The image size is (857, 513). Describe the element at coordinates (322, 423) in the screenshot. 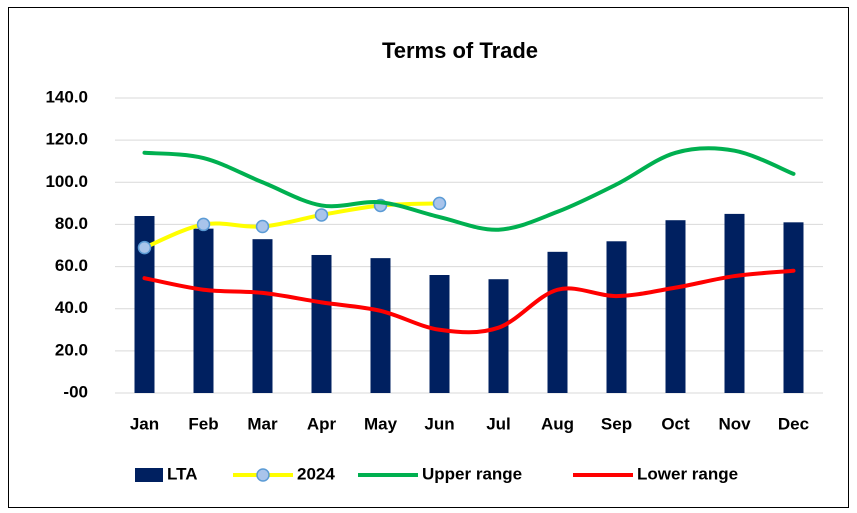

I see `x-tick-label: Apr` at that location.